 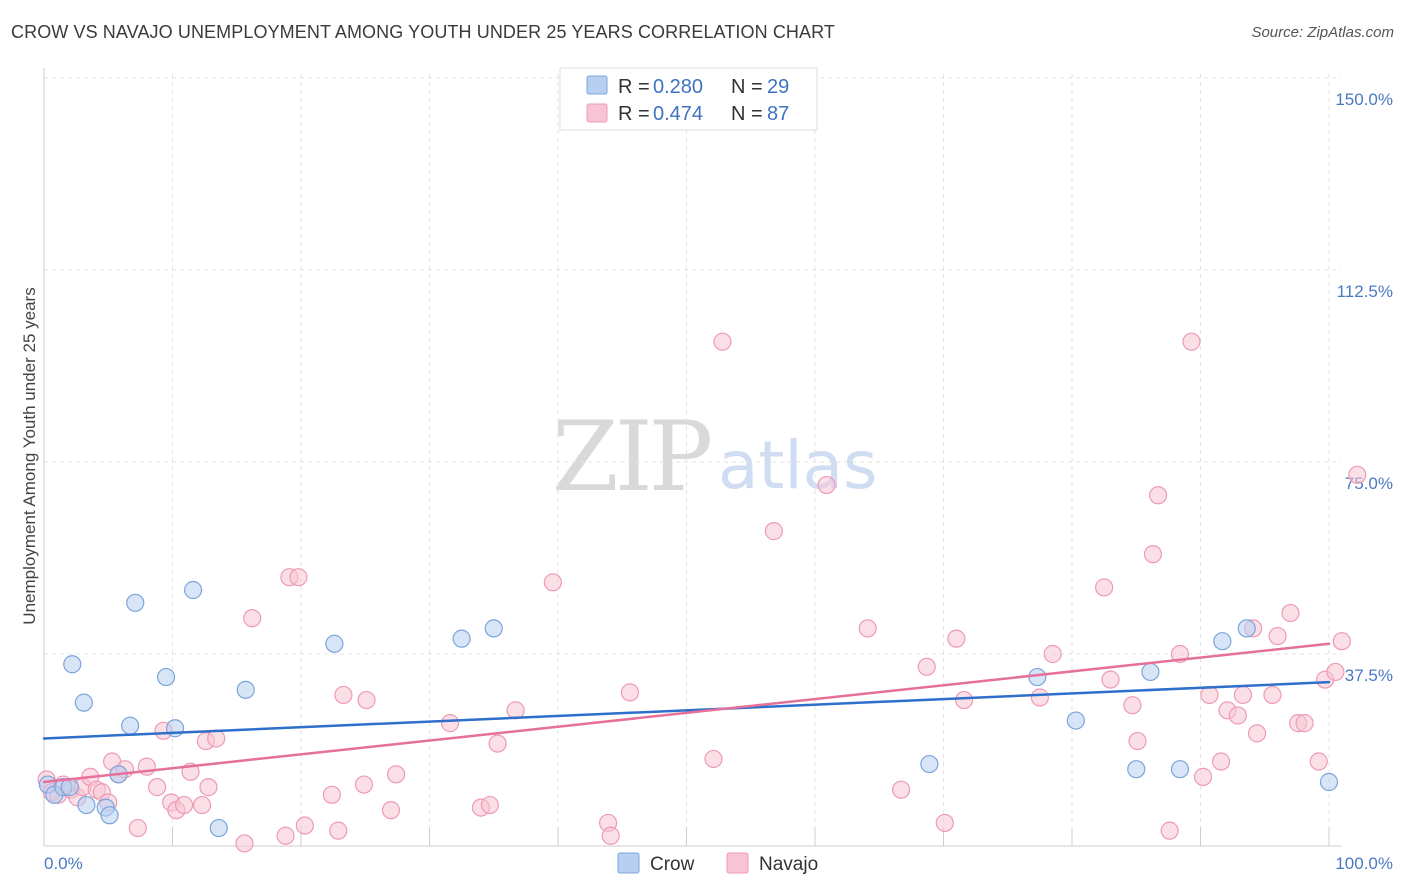 I want to click on bottom-legend-navajo: Navajo, so click(x=788, y=864).